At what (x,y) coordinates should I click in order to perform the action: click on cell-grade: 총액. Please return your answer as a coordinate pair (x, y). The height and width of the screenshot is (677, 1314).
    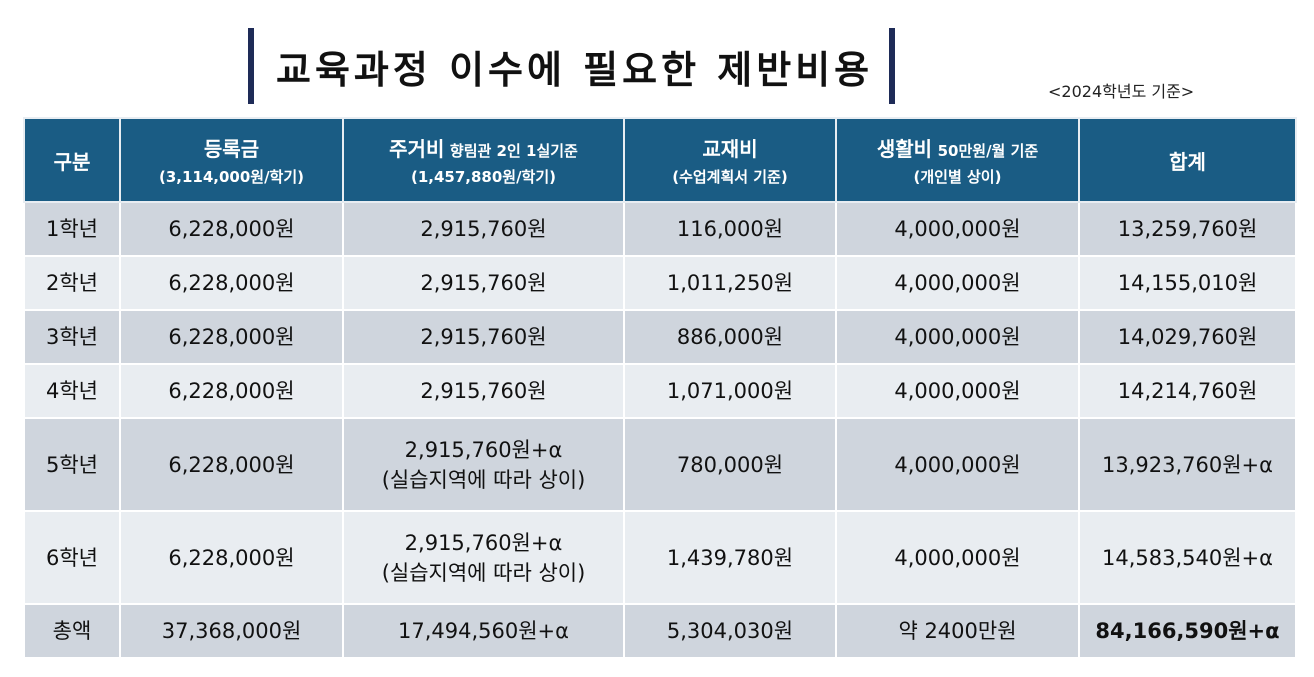
    Looking at the image, I should click on (72, 631).